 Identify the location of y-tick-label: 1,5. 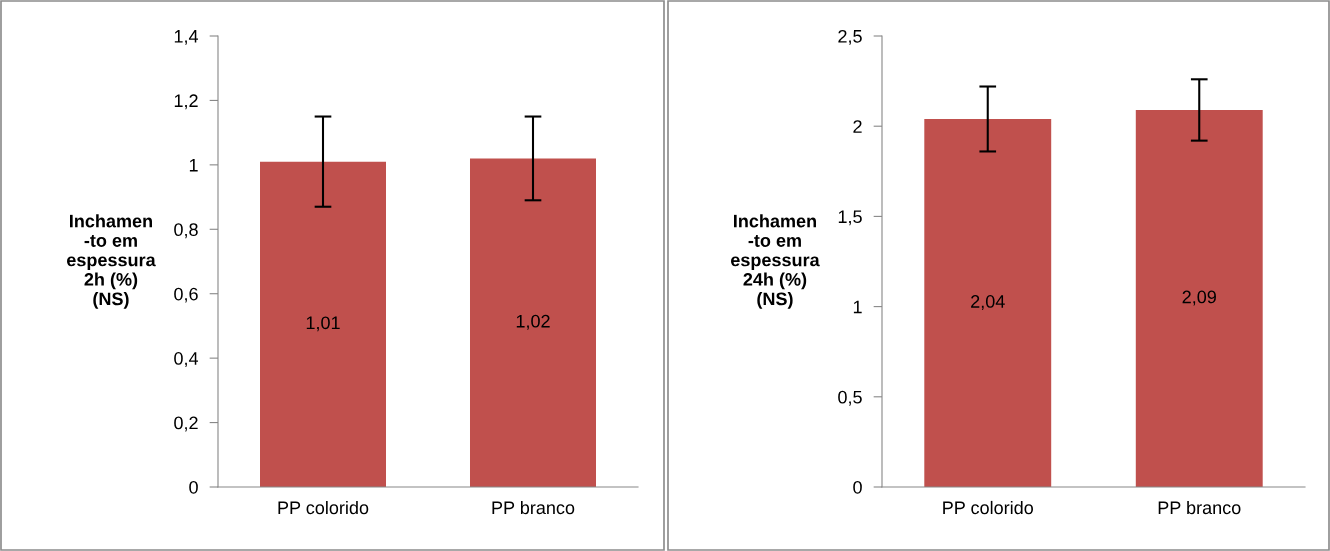
(850, 218).